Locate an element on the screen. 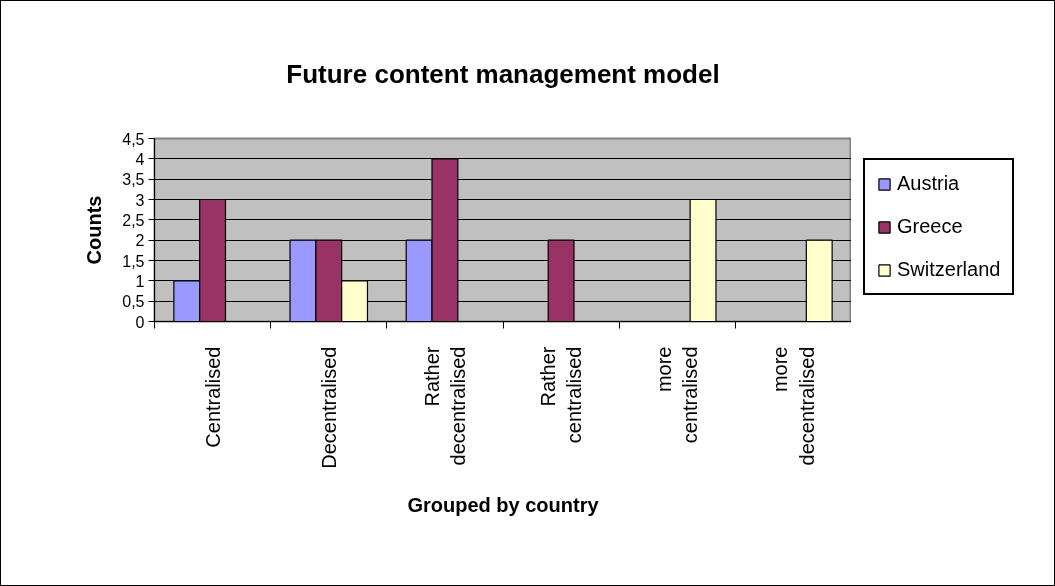 The image size is (1055, 586). y-tick-label: 2,5 is located at coordinates (133, 220).